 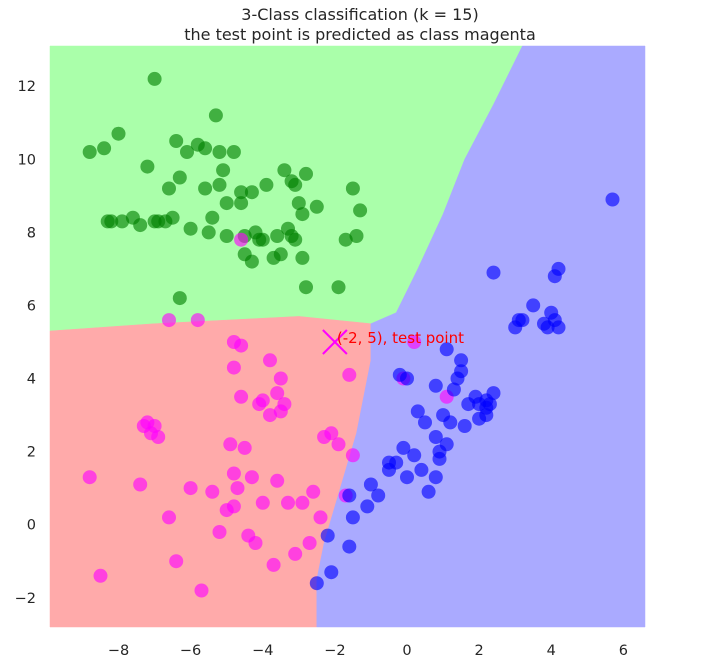 What do you see at coordinates (27, 160) in the screenshot?
I see `y-tick-label: 10` at bounding box center [27, 160].